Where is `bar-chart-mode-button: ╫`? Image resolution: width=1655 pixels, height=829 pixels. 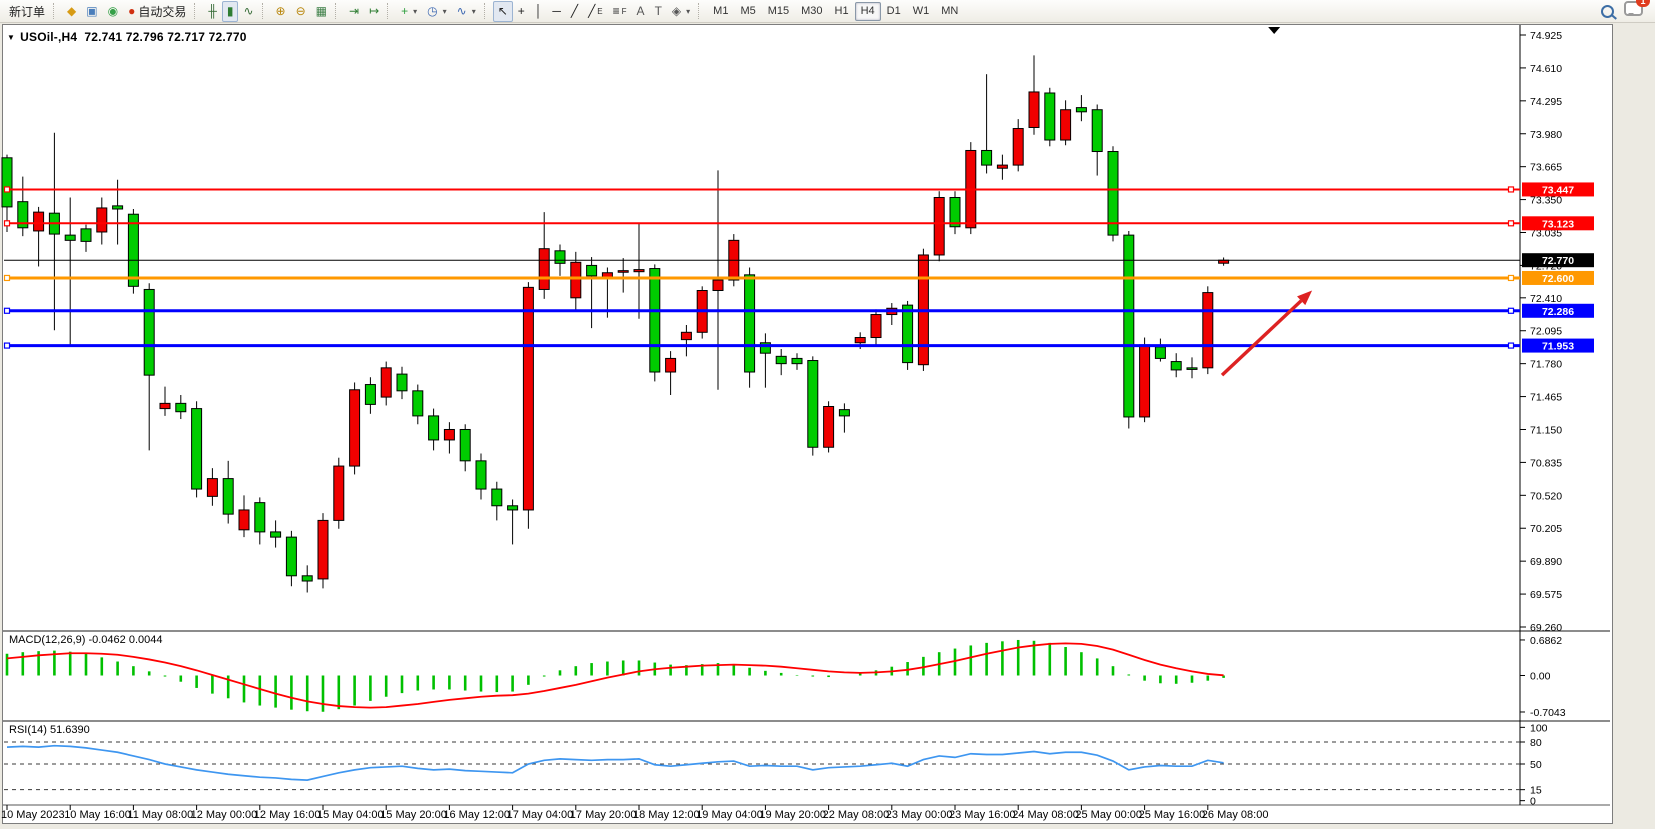 bar-chart-mode-button: ╫ is located at coordinates (212, 11).